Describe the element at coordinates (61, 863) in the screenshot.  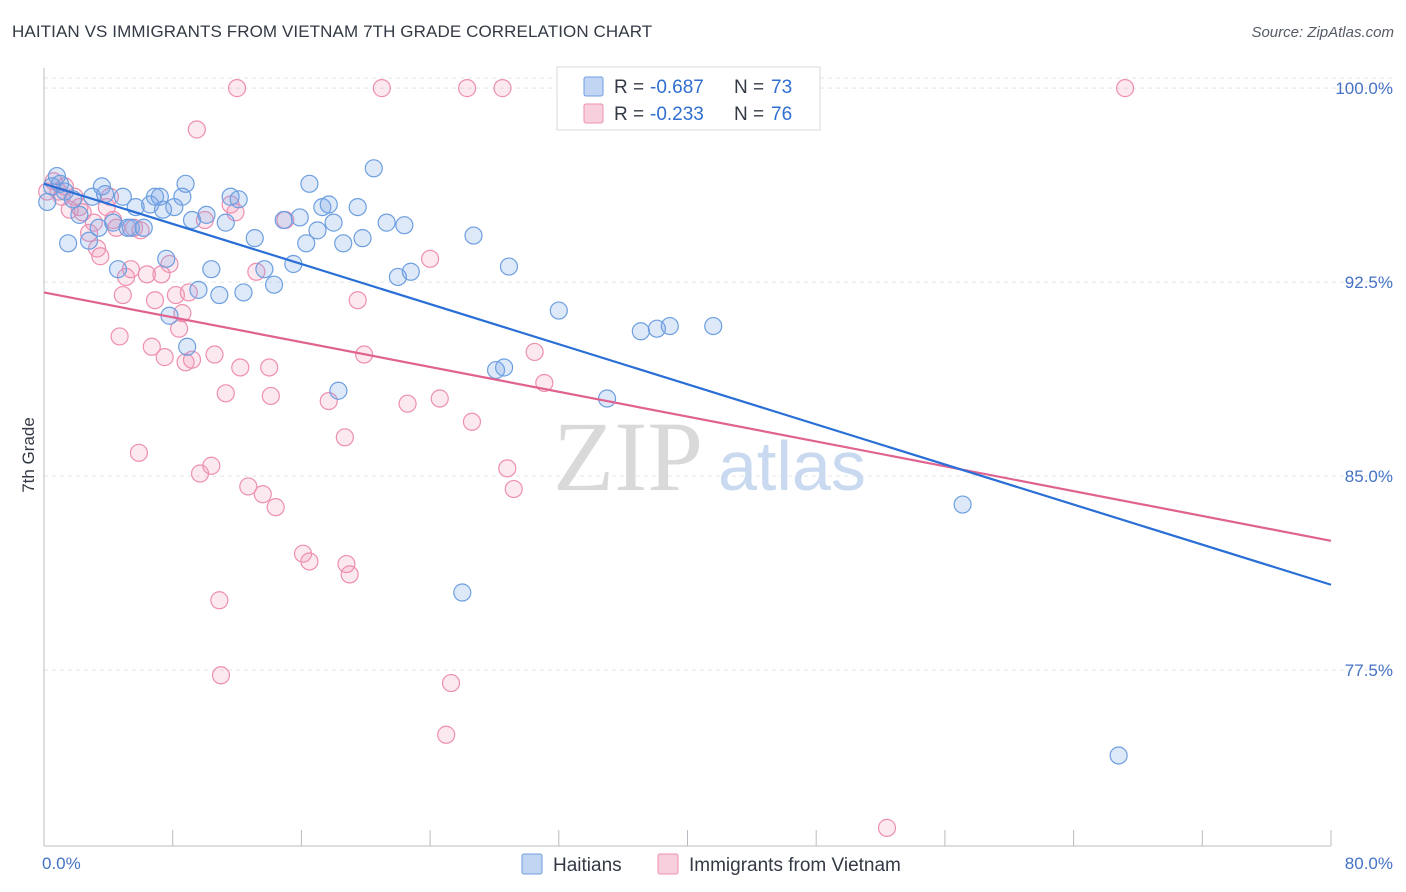
I see `x-tick-label-min: 0.0%` at that location.